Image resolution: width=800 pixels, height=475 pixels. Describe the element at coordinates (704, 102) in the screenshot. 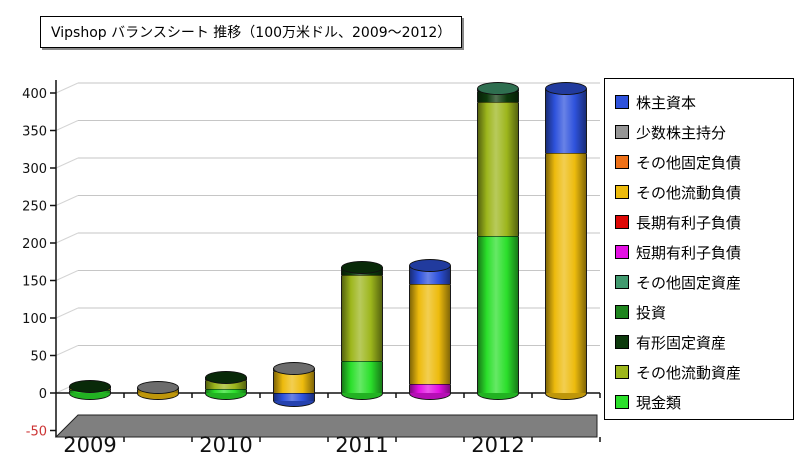

I see `legend-item: 株主資本` at that location.